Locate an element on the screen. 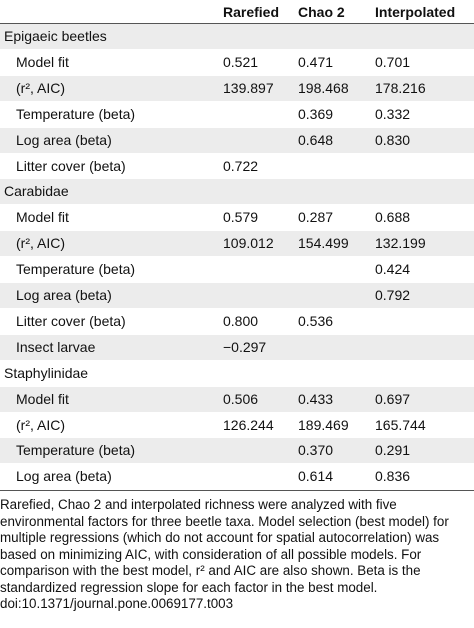 The width and height of the screenshot is (474, 628). cell-chao2: 0.471 is located at coordinates (316, 61).